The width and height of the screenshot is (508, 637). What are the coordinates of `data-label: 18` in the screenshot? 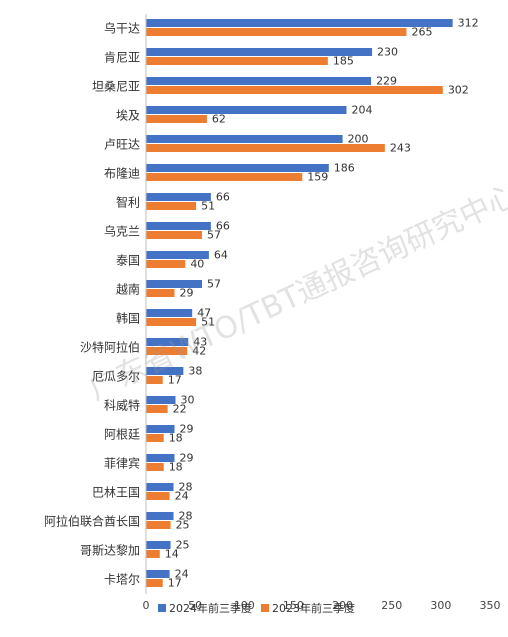 It's located at (176, 467).